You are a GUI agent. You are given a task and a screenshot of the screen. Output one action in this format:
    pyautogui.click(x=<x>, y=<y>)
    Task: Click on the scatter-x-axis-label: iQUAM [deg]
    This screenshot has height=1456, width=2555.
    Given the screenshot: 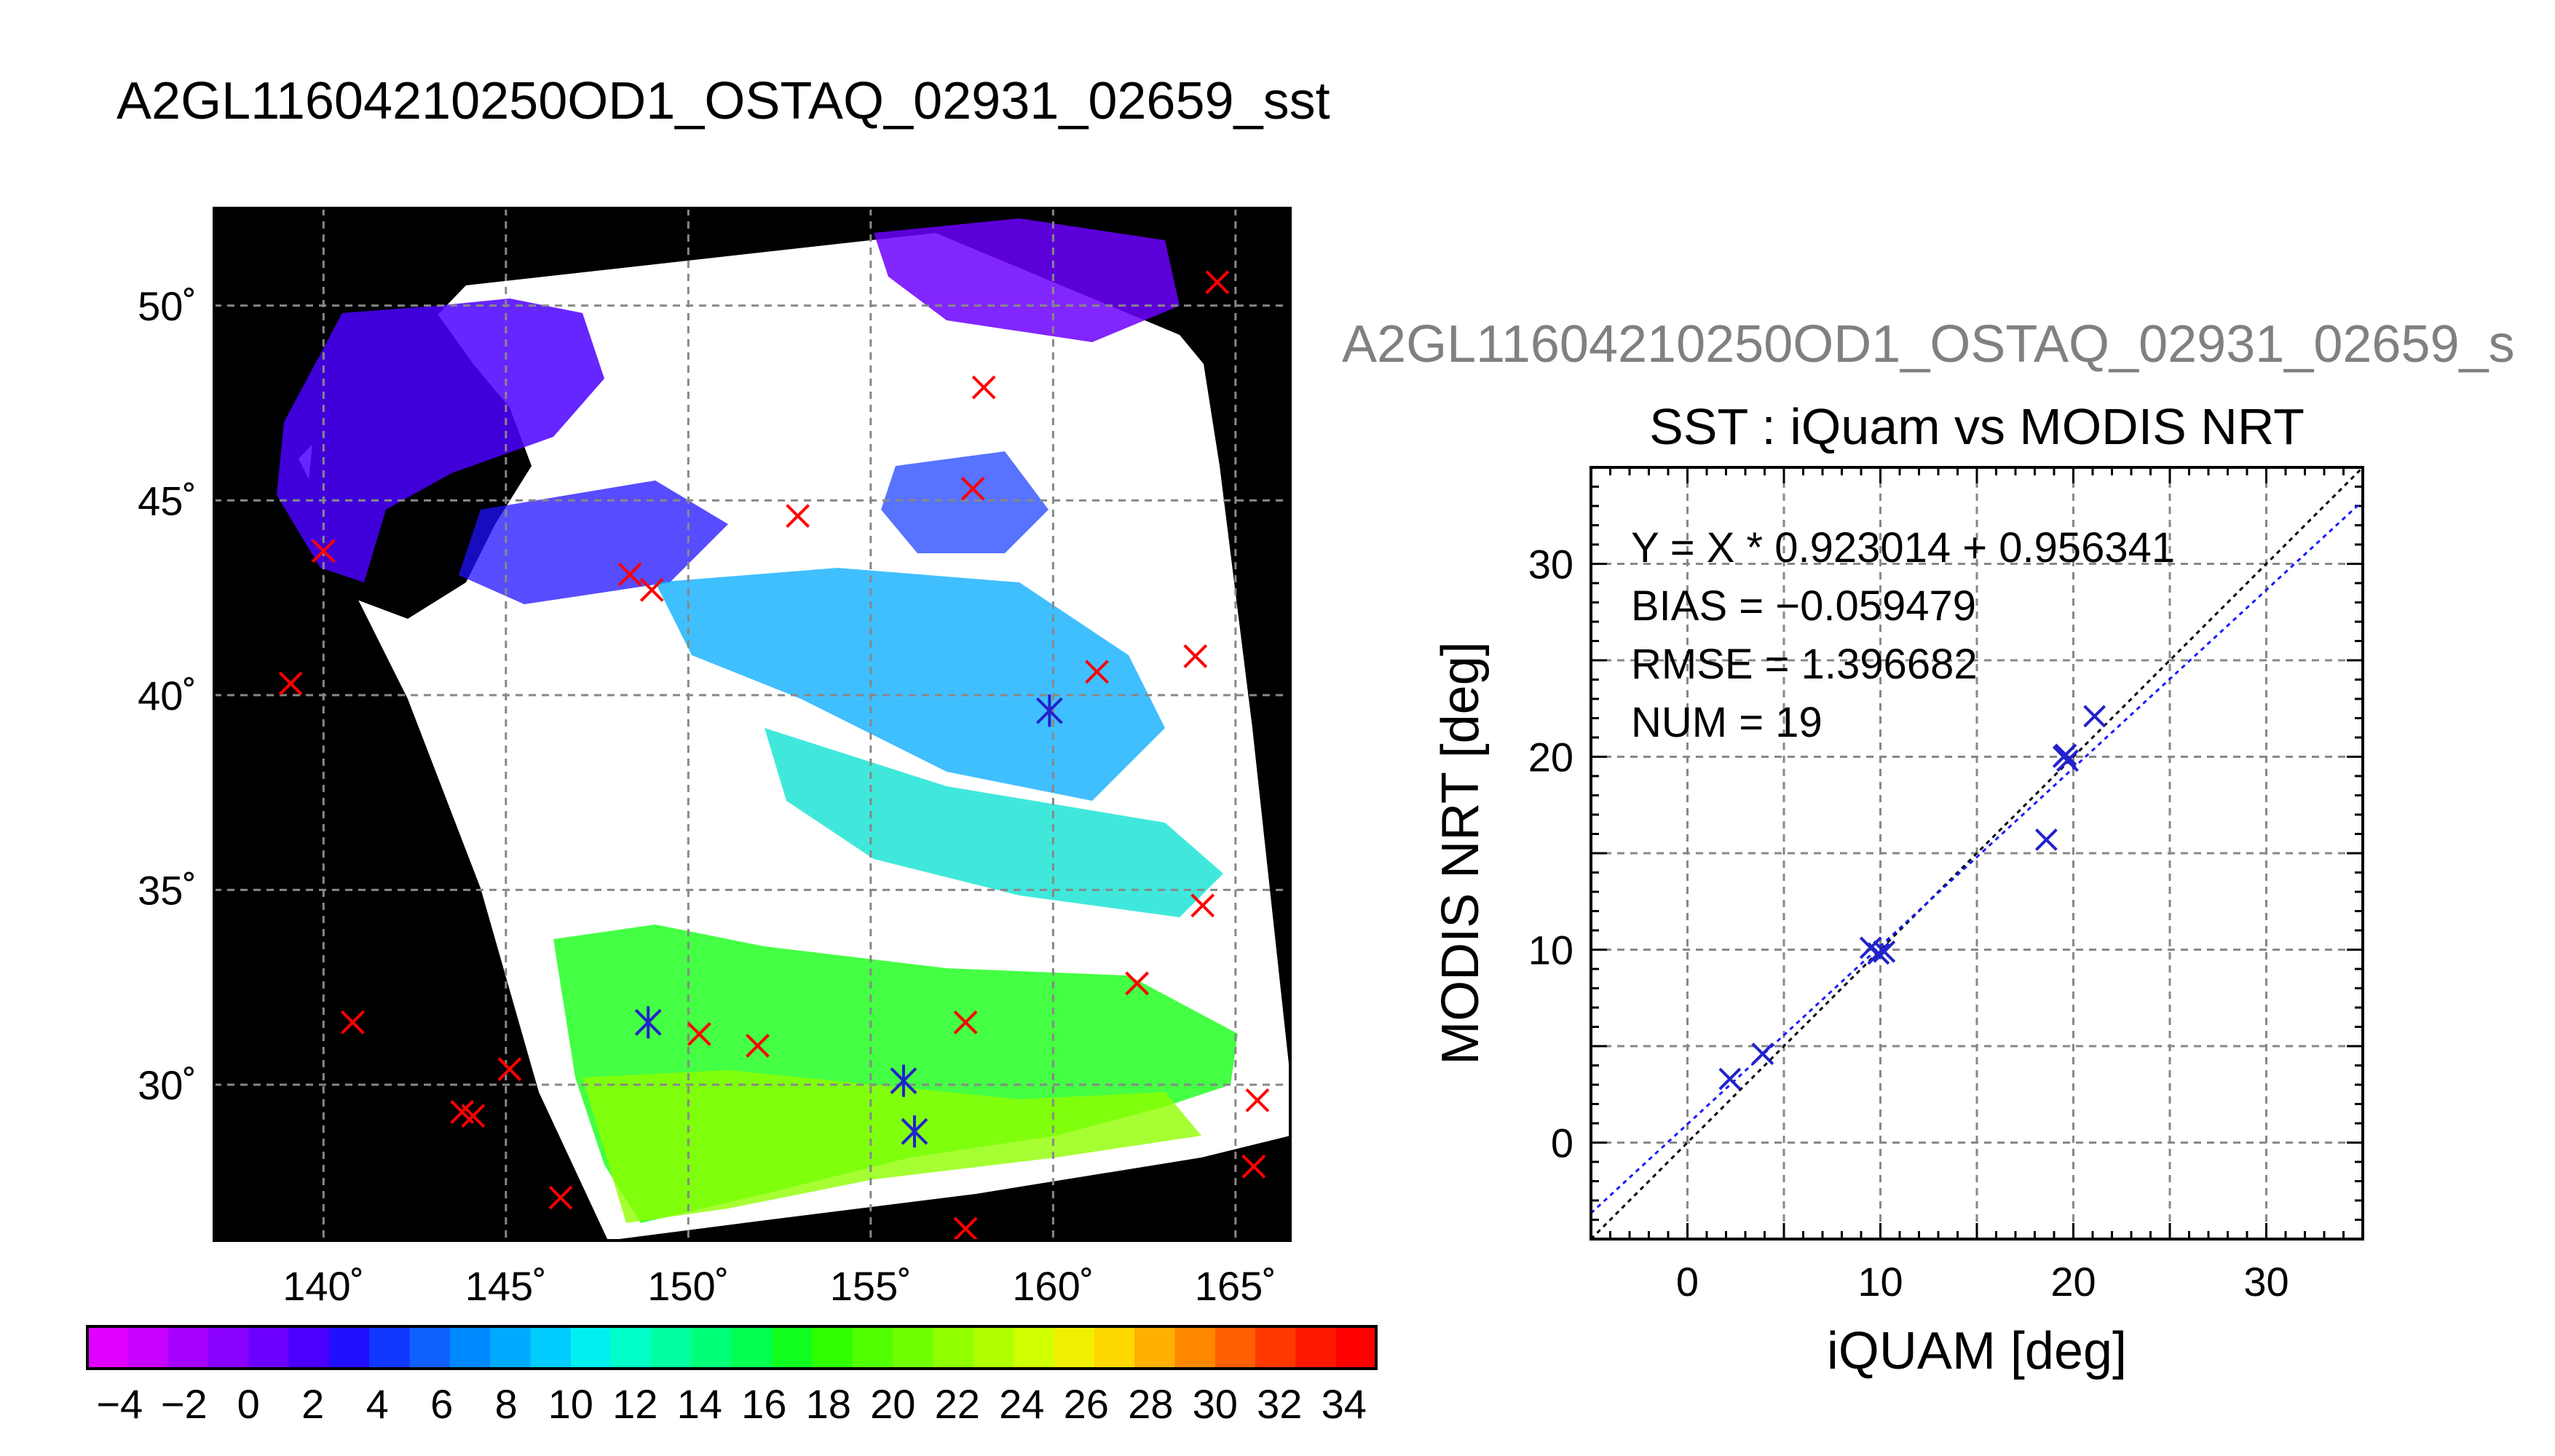 What is the action you would take?
    pyautogui.click(x=1977, y=1351)
    